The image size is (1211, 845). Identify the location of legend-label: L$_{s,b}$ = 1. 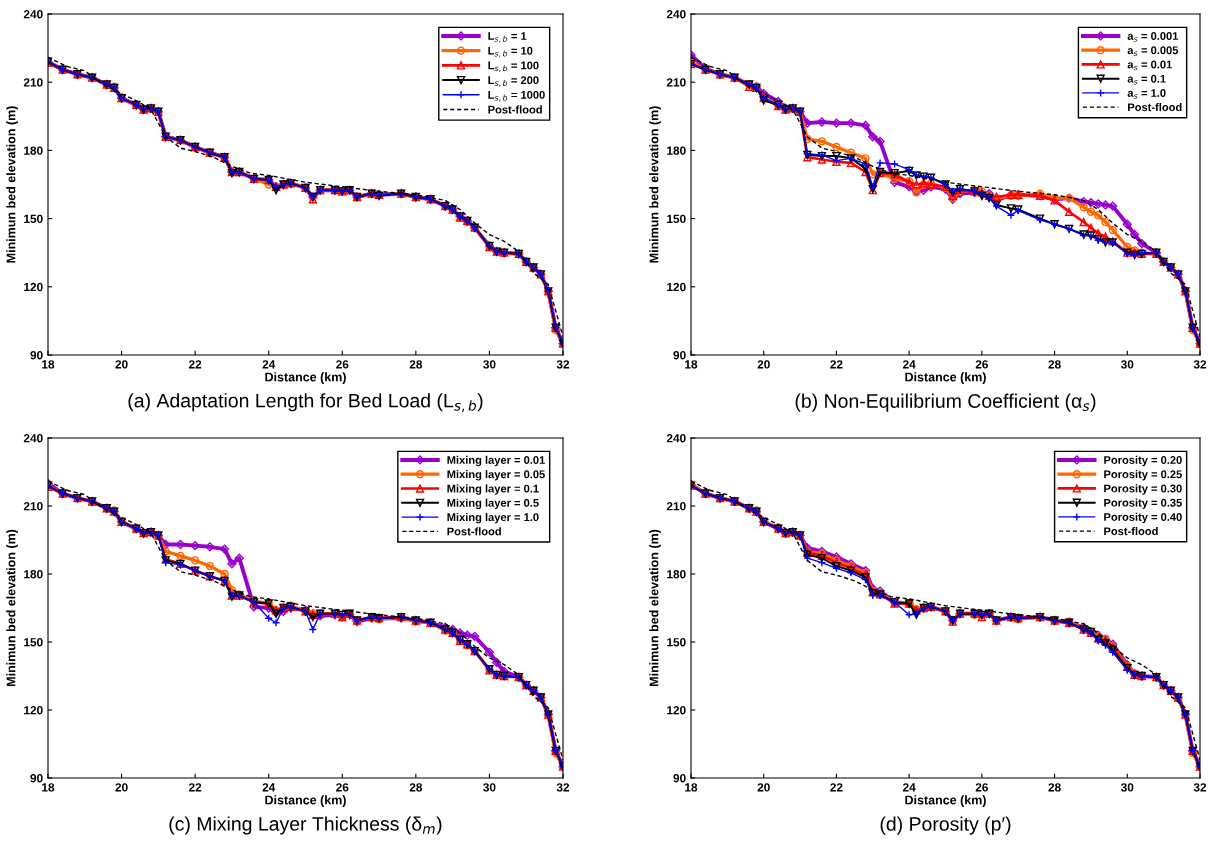
(507, 37).